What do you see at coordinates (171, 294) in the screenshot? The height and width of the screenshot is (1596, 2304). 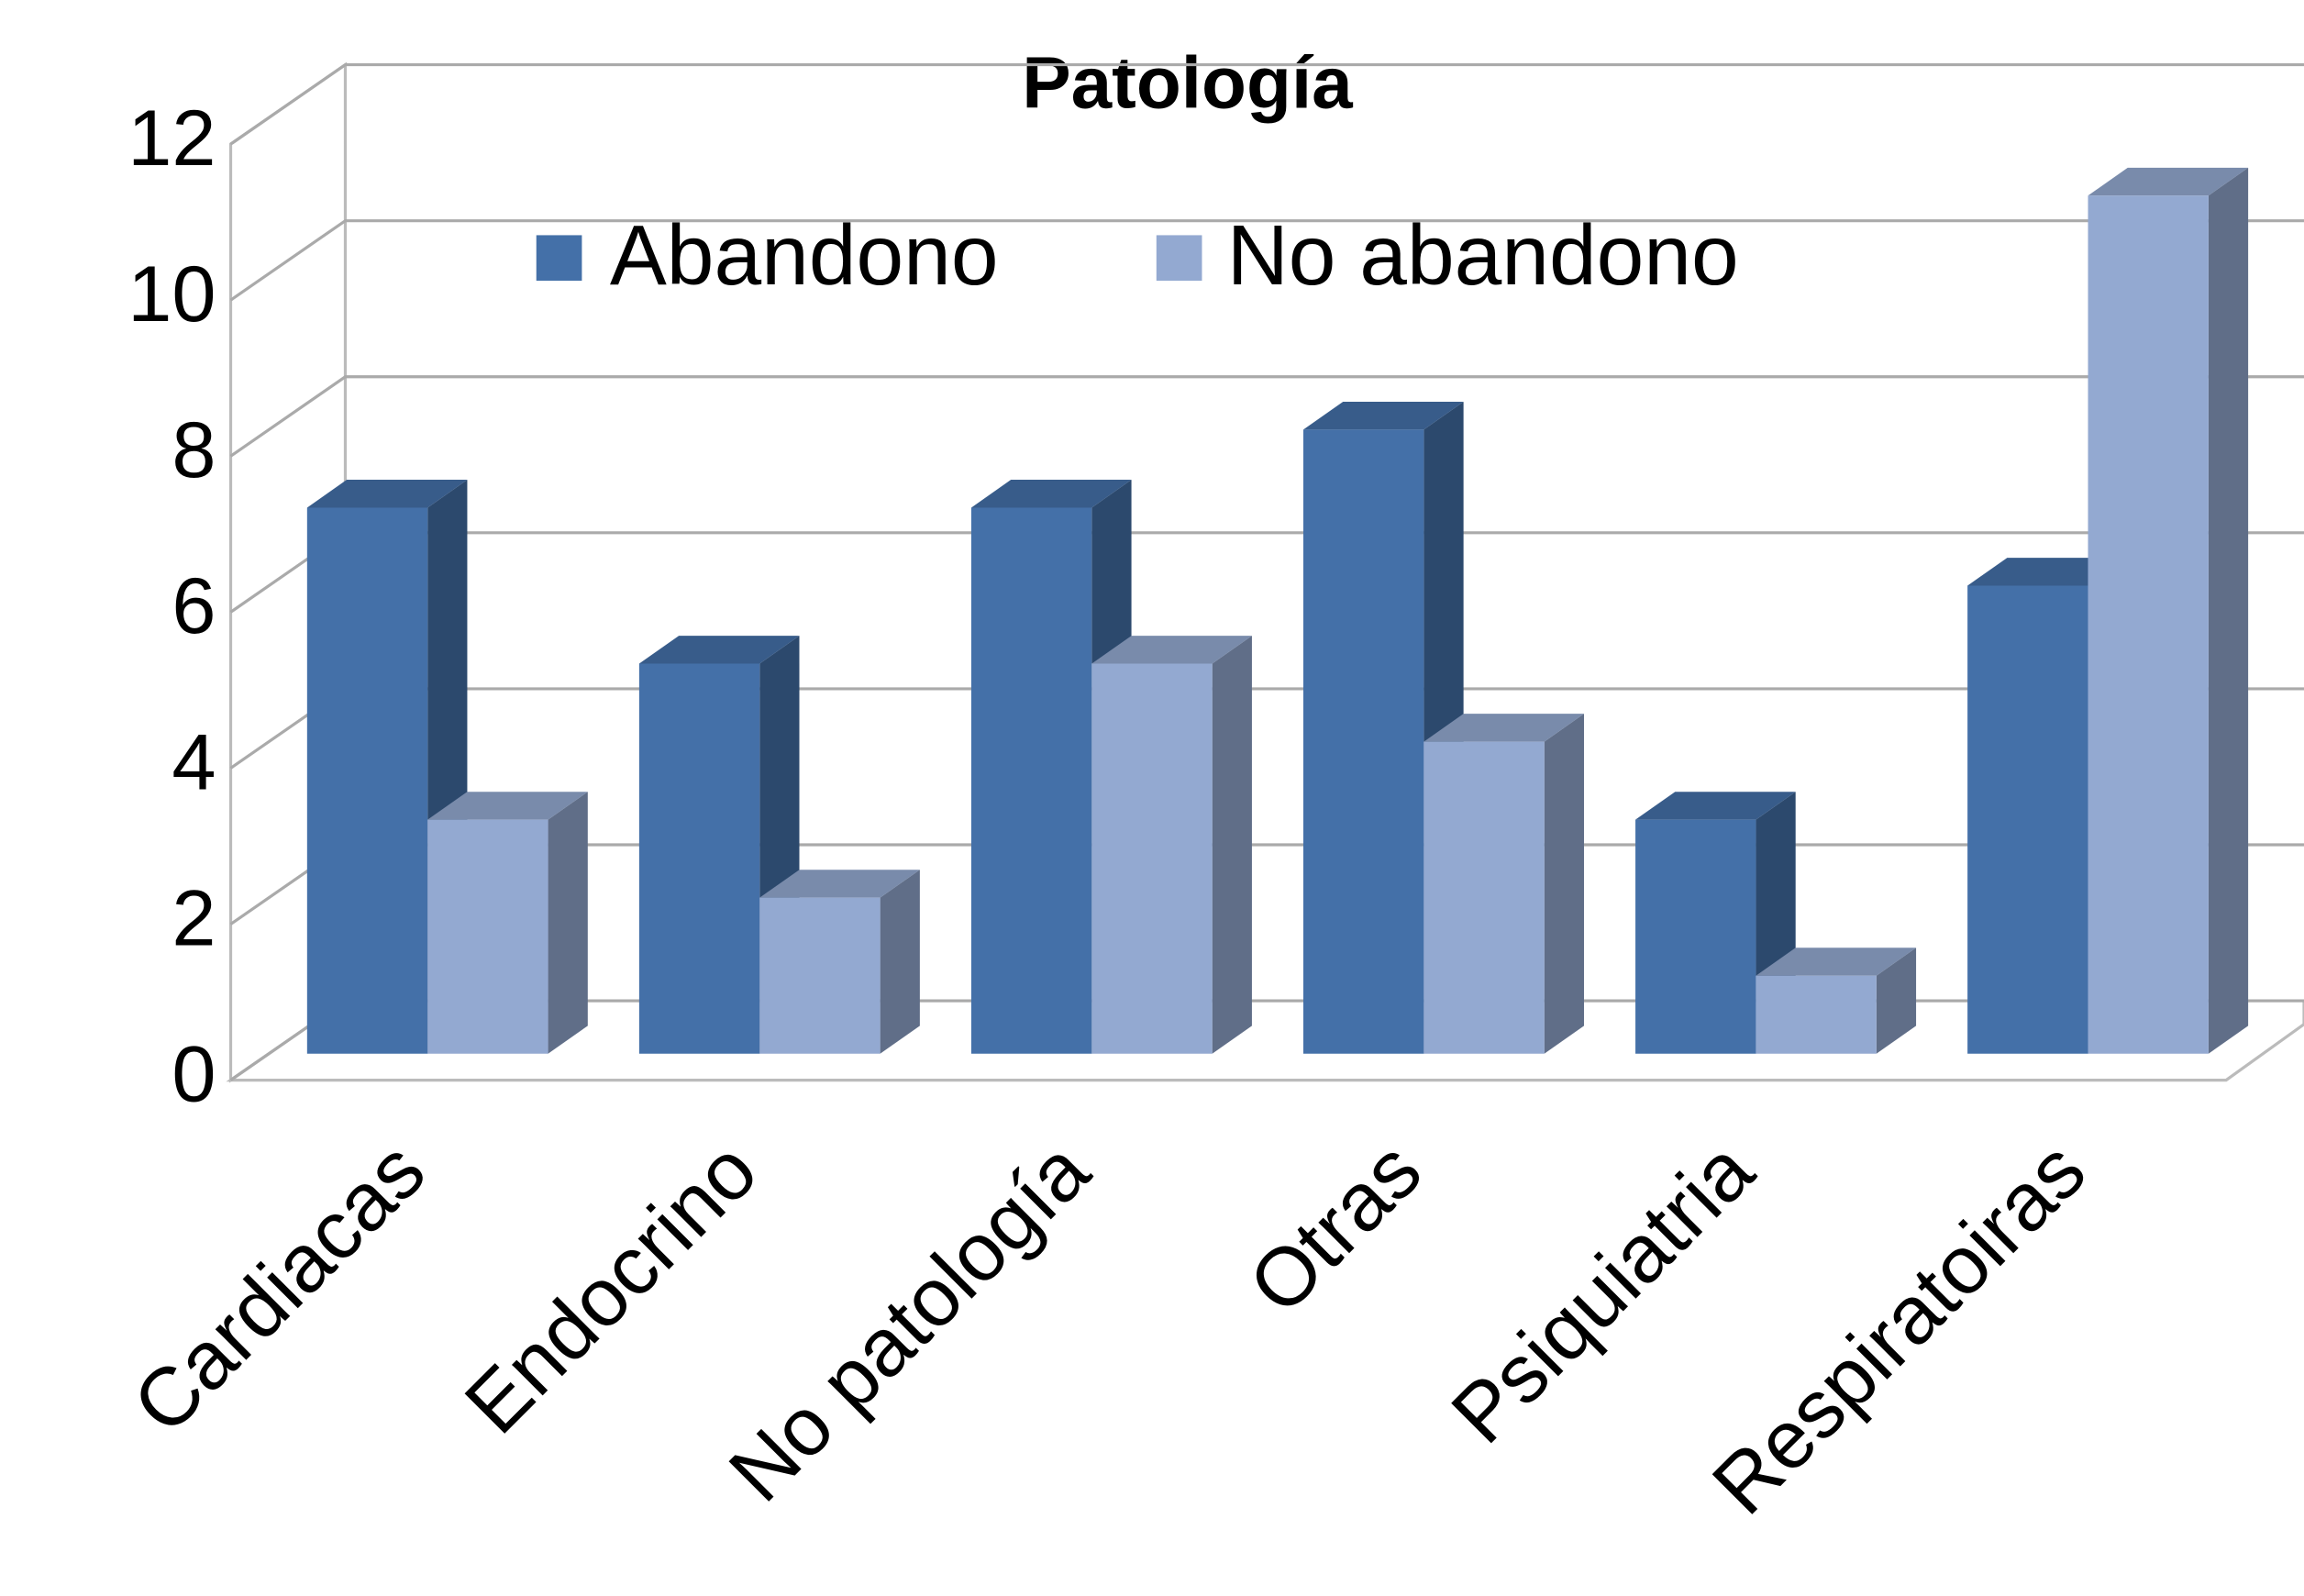 I see `y-tick-label: 10` at bounding box center [171, 294].